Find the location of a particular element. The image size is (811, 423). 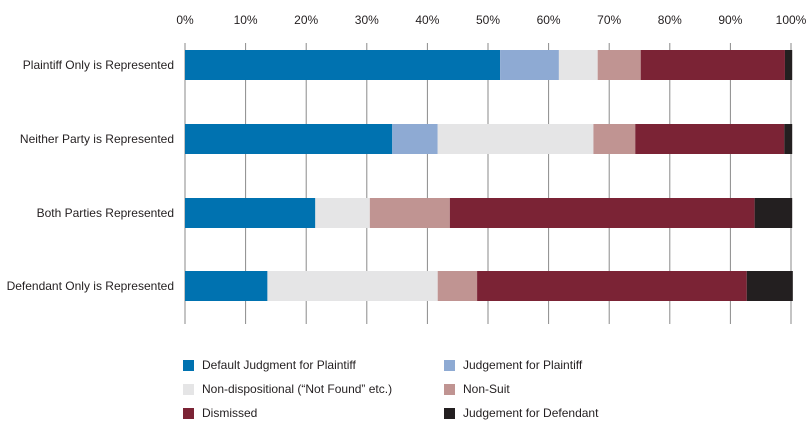

x-tick-label: 40% is located at coordinates (427, 20).